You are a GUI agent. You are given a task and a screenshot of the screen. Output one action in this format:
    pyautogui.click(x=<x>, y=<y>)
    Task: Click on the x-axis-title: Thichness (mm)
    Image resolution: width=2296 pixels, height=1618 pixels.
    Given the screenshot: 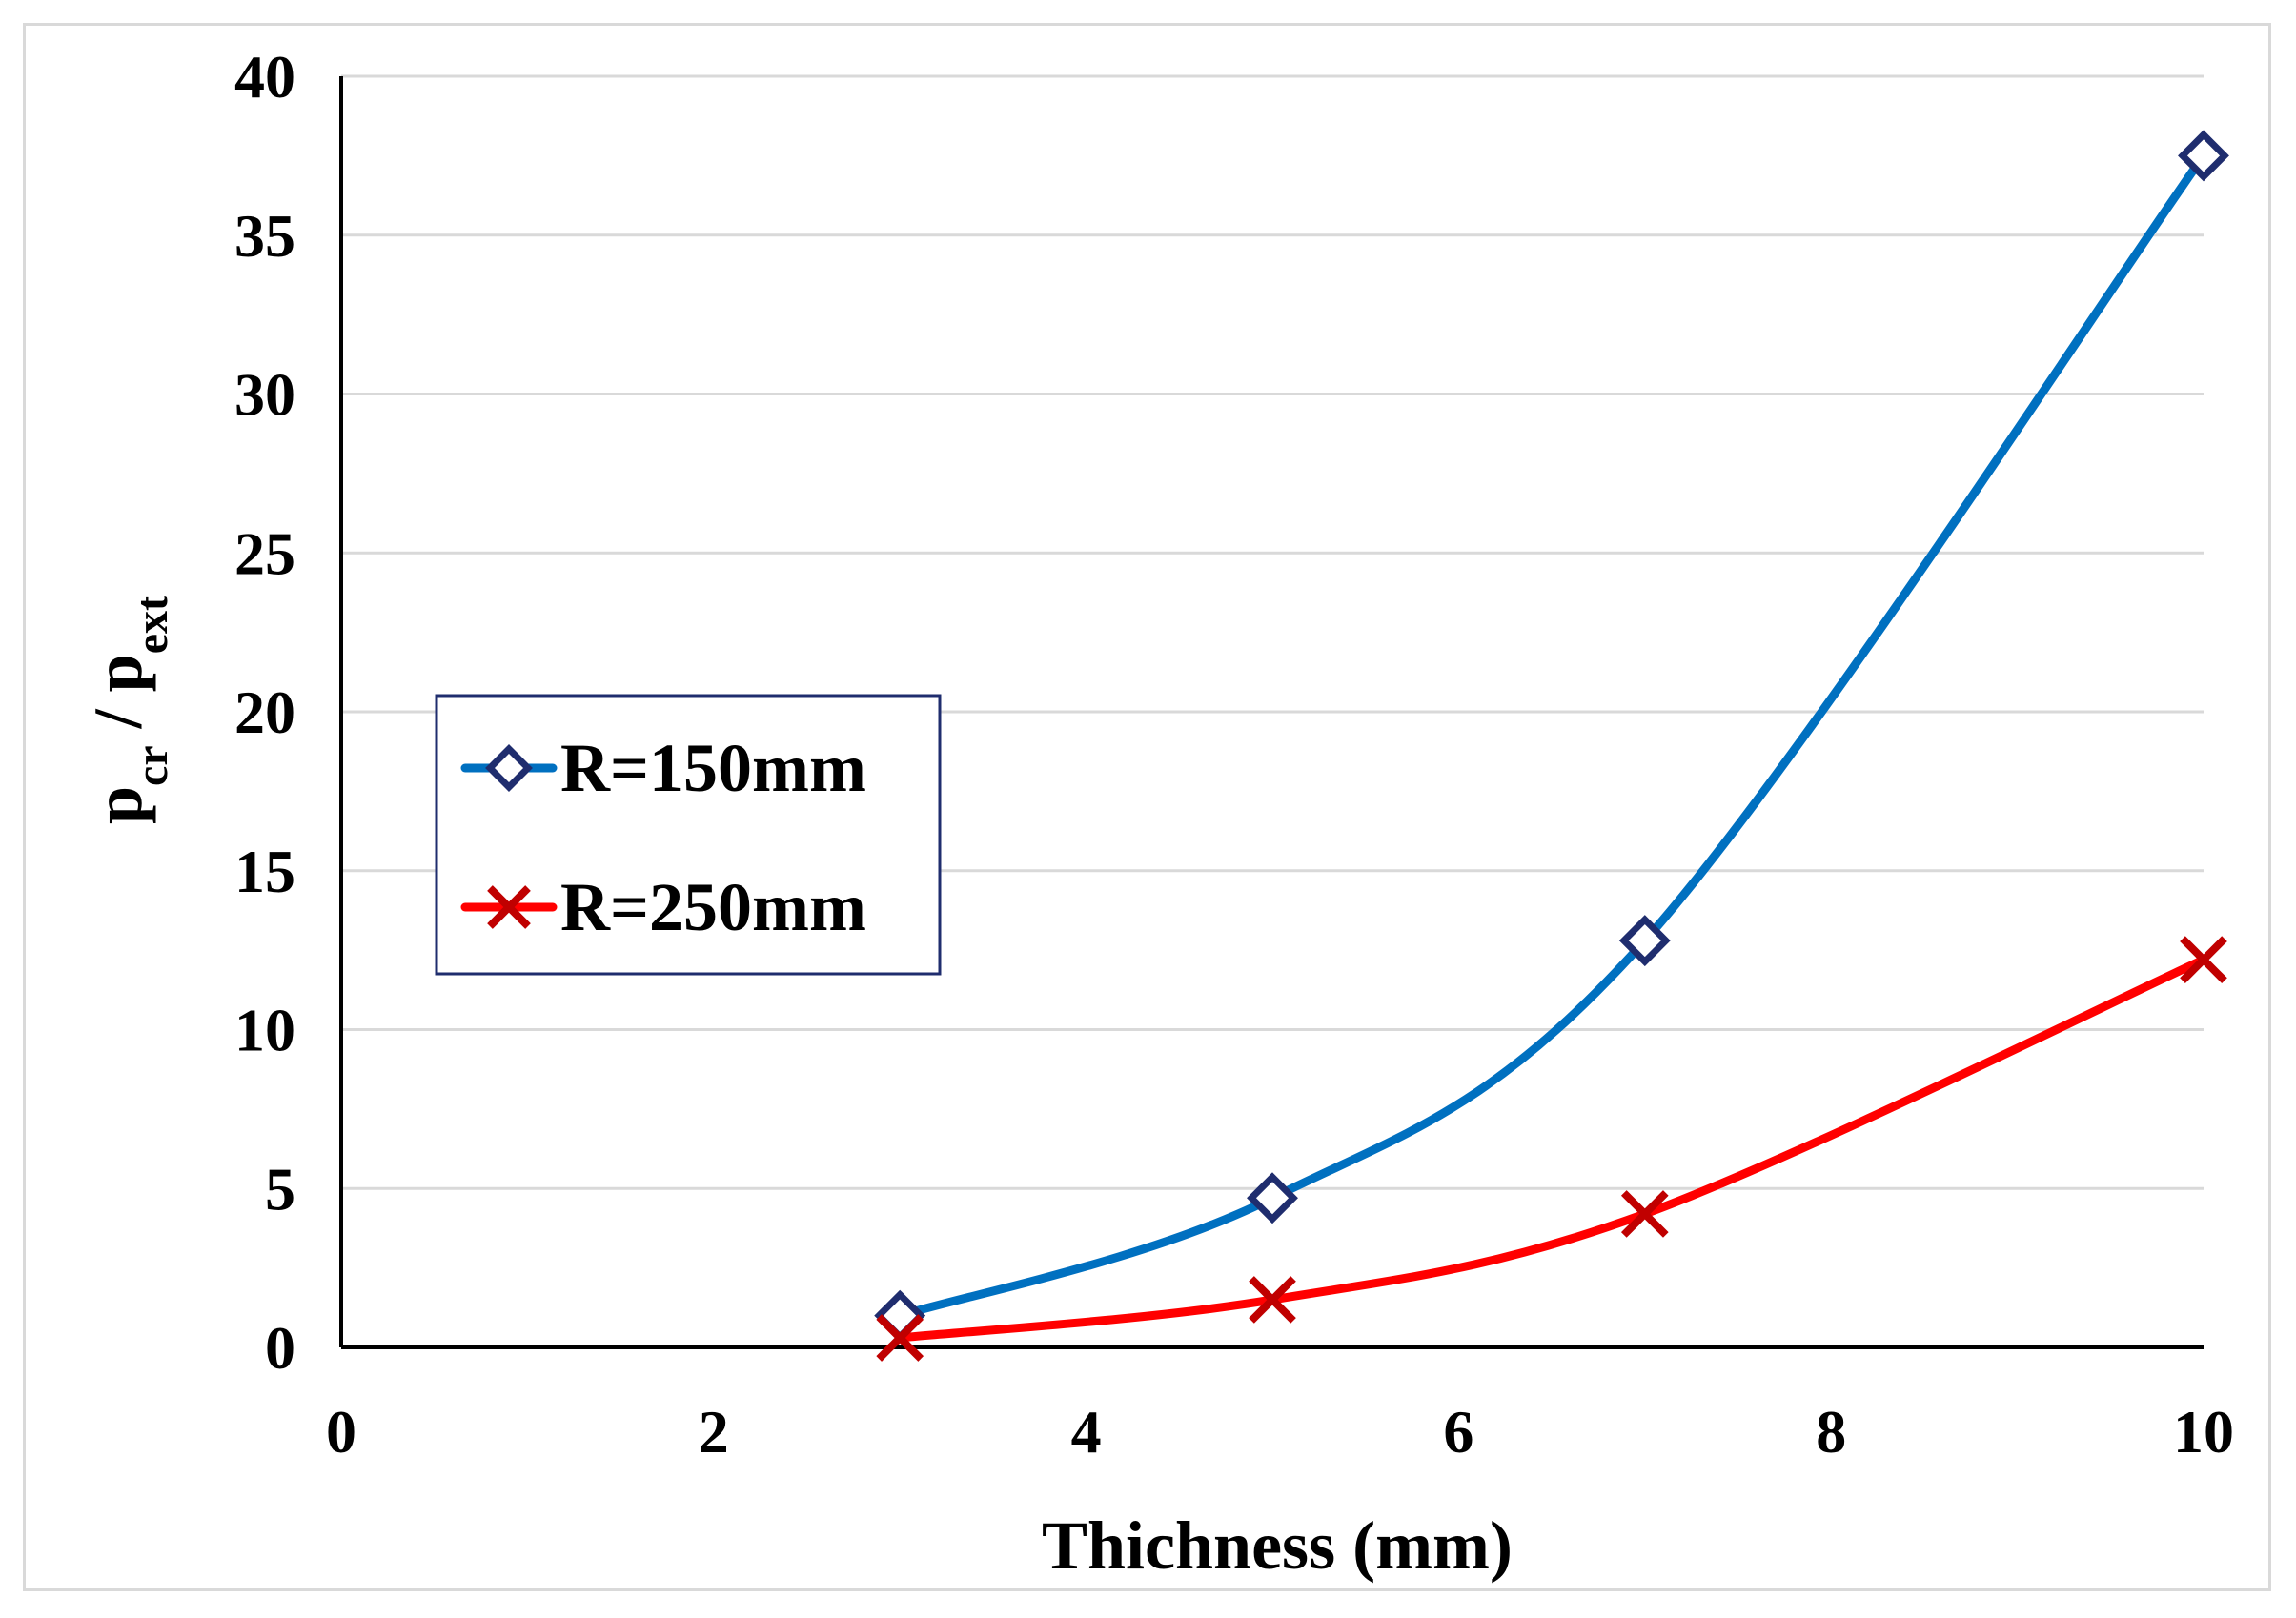 What is the action you would take?
    pyautogui.click(x=1277, y=1545)
    